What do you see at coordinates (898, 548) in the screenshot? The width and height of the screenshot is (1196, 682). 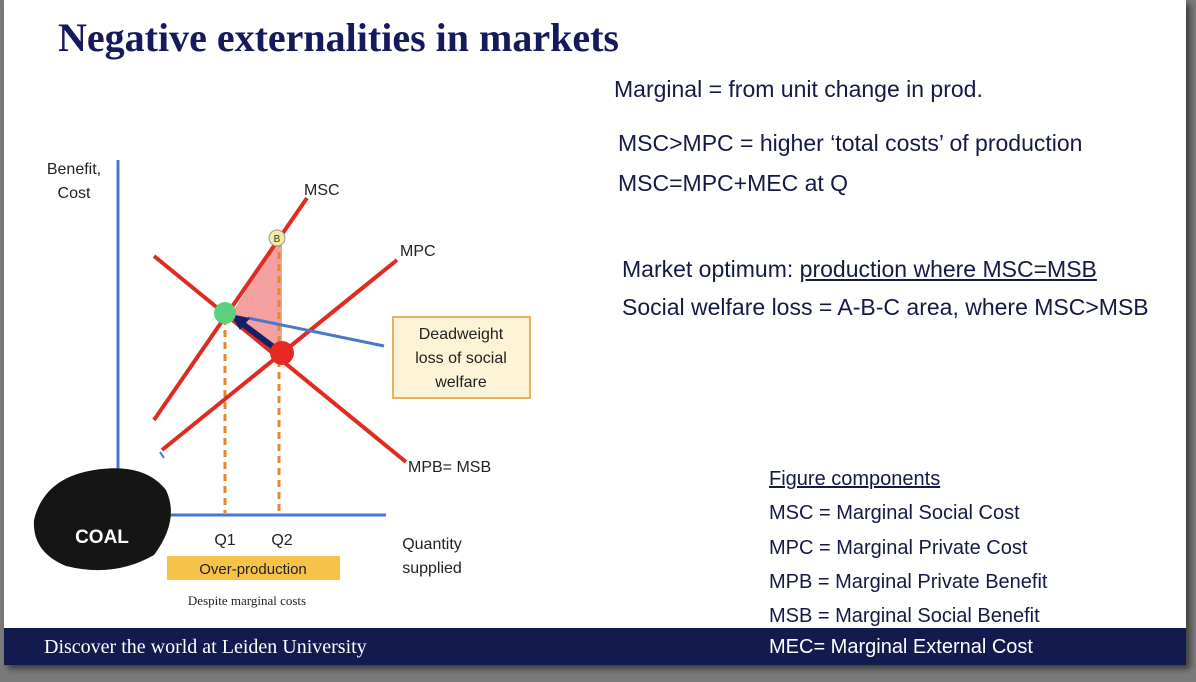 I see `component-item: MPC = Marginal Private Cost` at bounding box center [898, 548].